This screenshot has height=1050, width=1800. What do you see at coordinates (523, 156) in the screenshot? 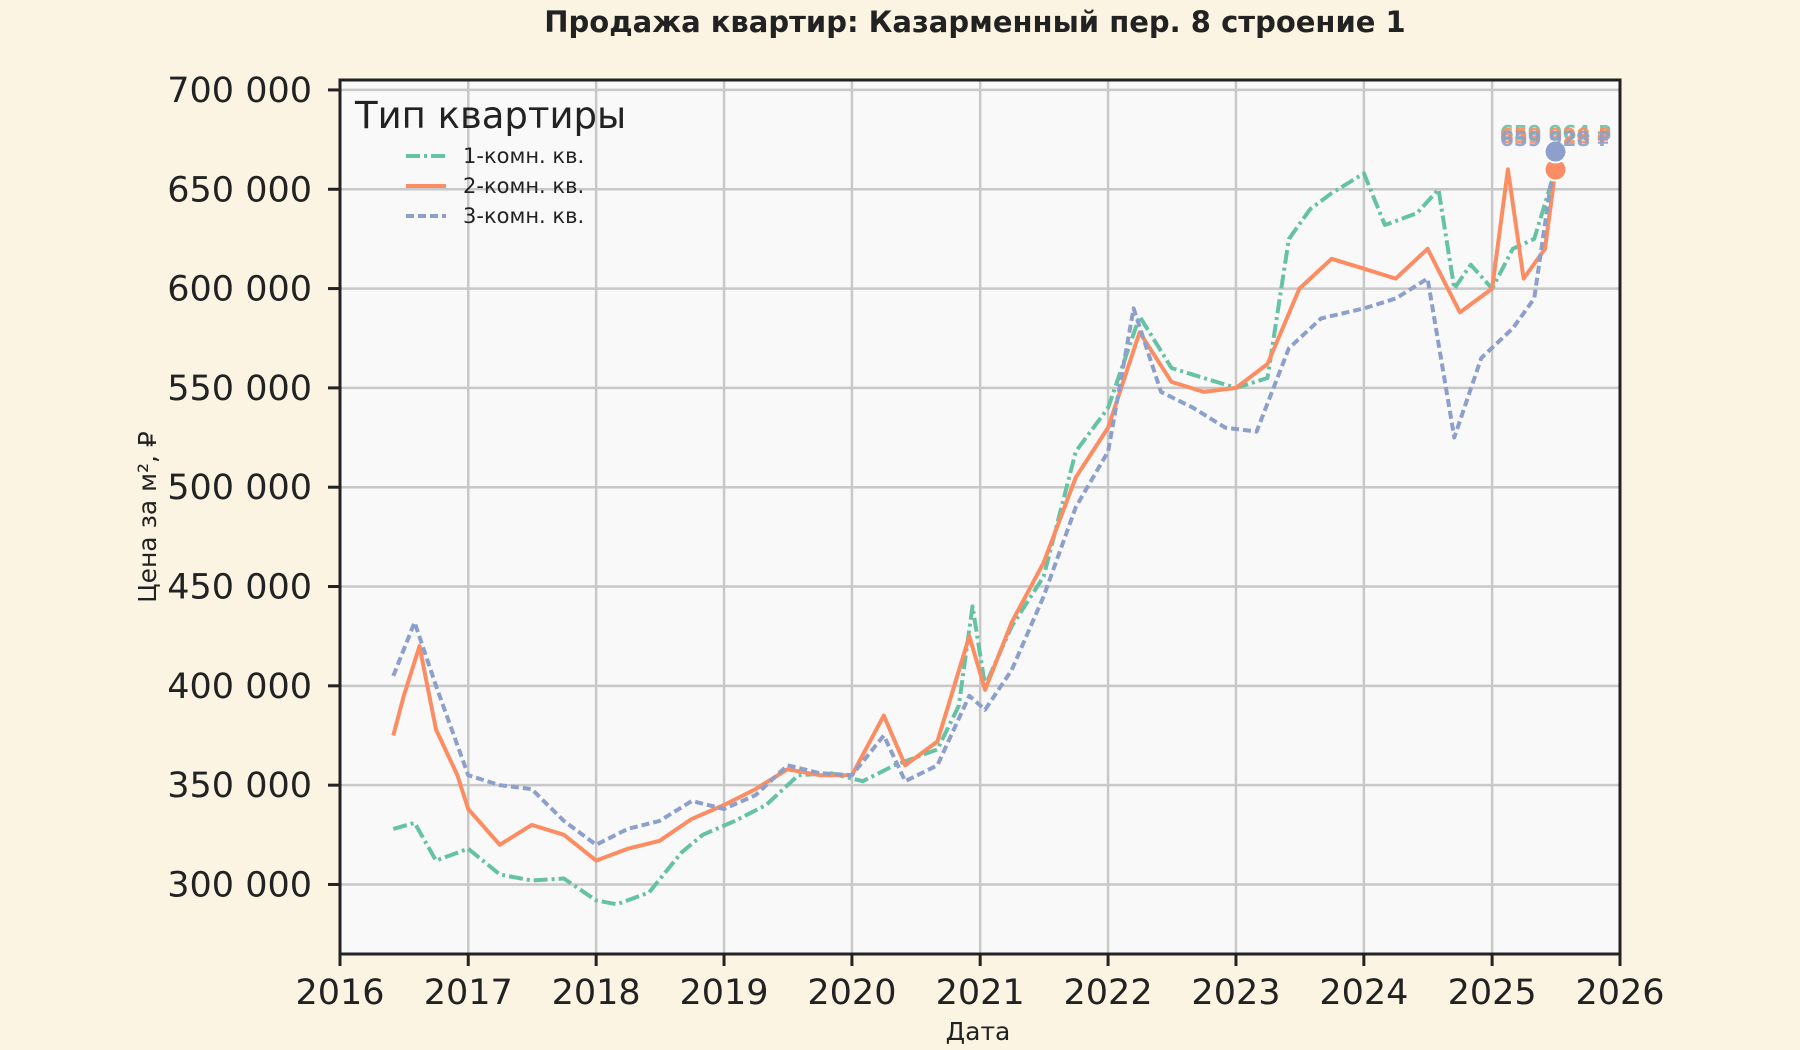
I see `legend-label-1: 1-комн. кв.` at bounding box center [523, 156].